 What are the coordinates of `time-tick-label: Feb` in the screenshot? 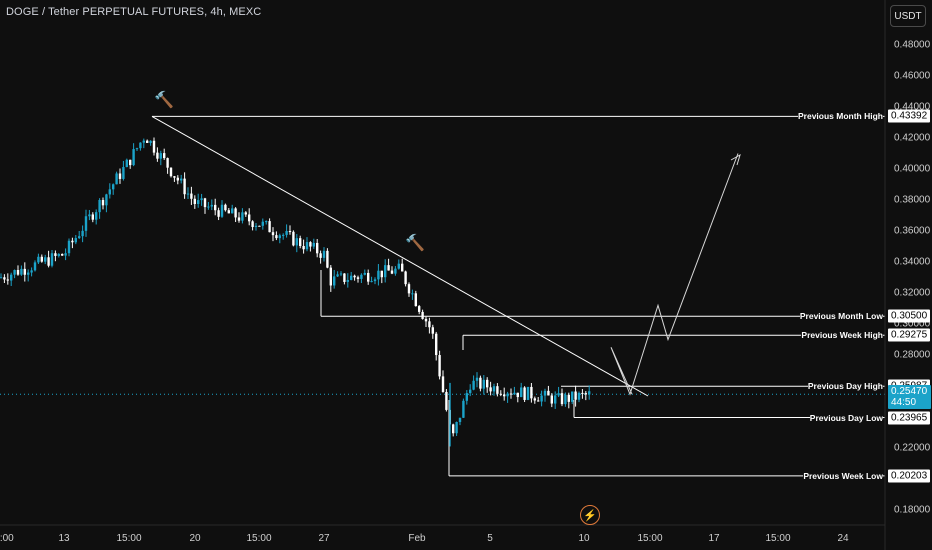 It's located at (417, 538).